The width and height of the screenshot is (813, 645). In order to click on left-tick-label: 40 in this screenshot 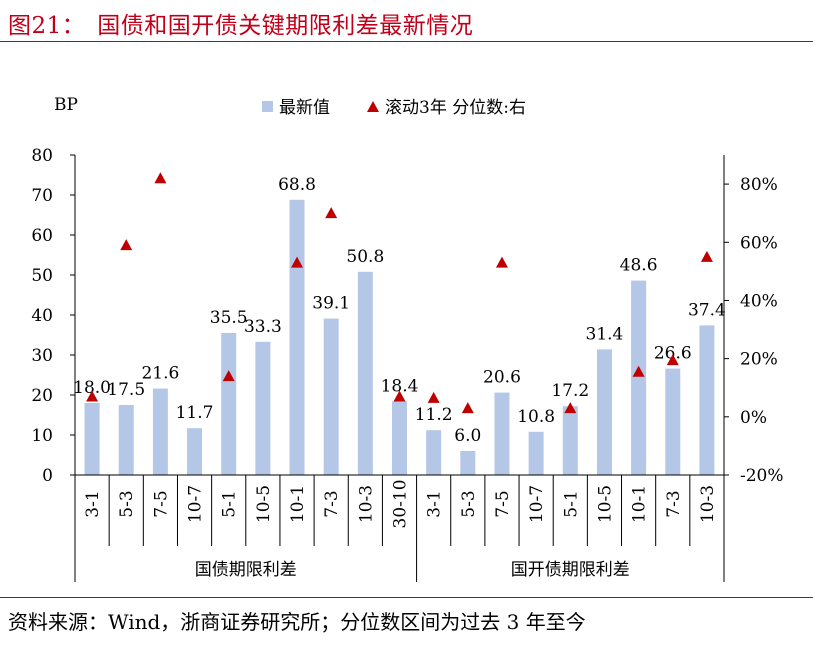, I will do `click(42, 316)`.